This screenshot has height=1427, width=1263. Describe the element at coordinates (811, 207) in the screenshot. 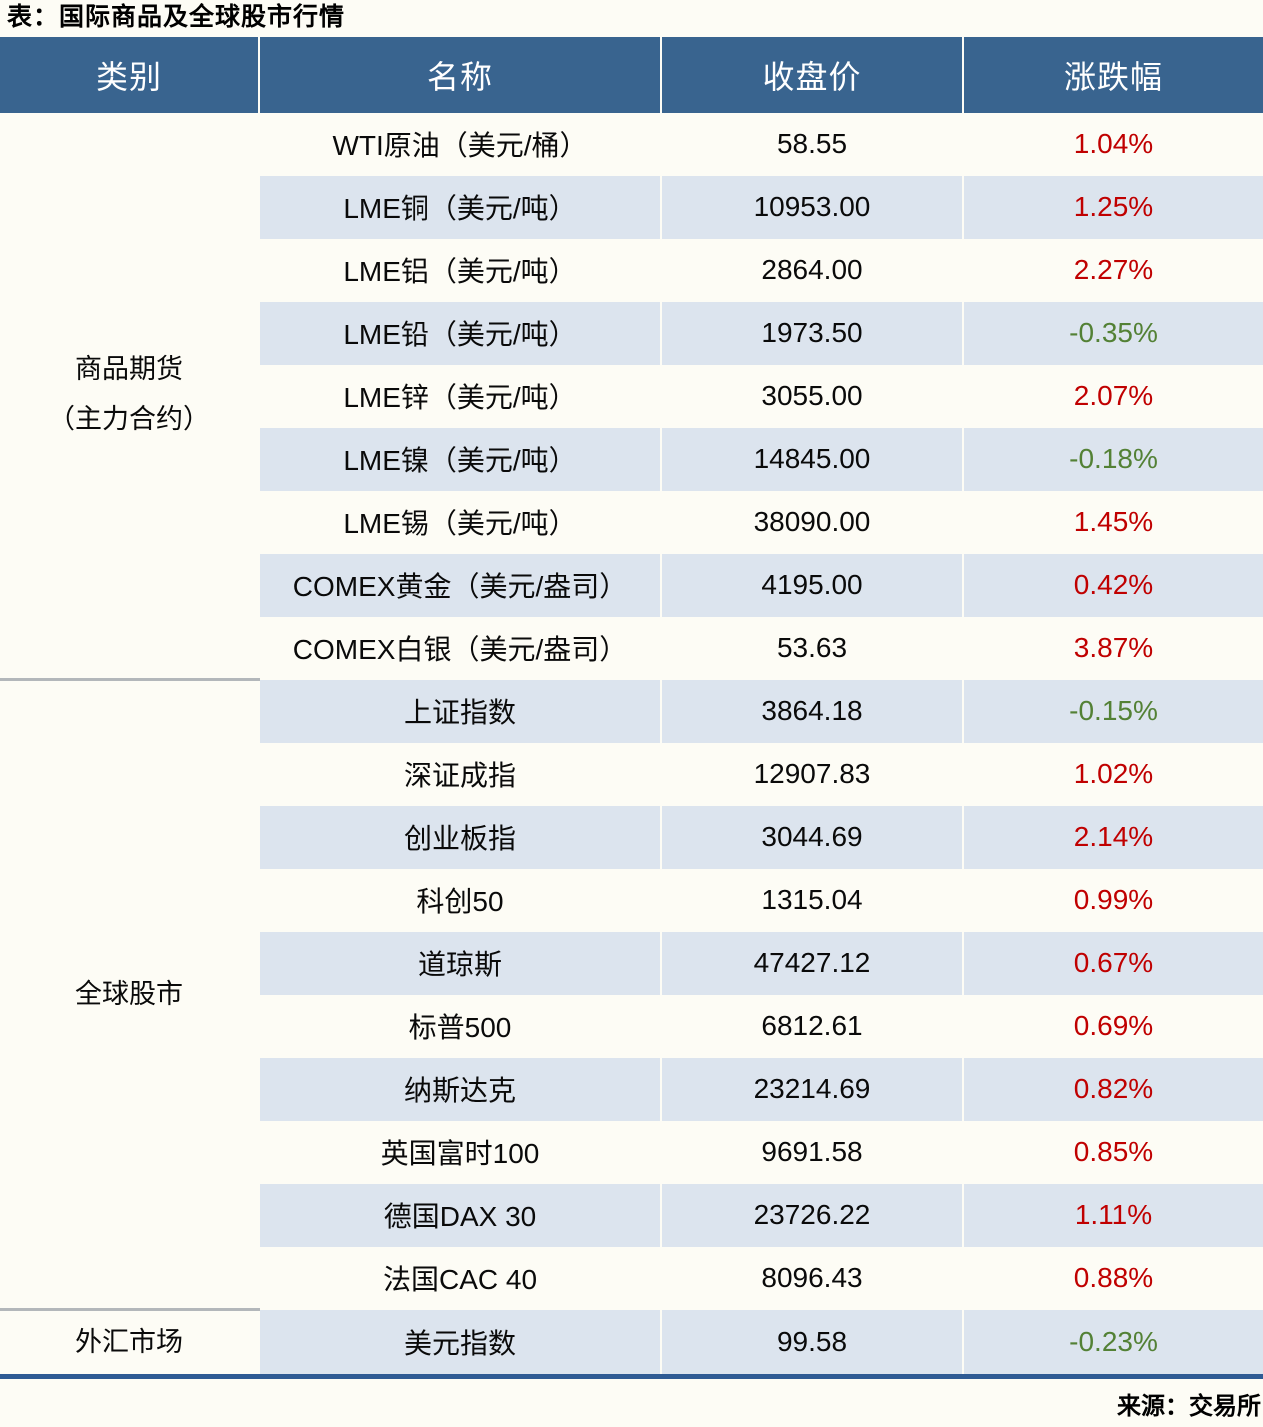

I see `close-cell: 10953.00` at that location.